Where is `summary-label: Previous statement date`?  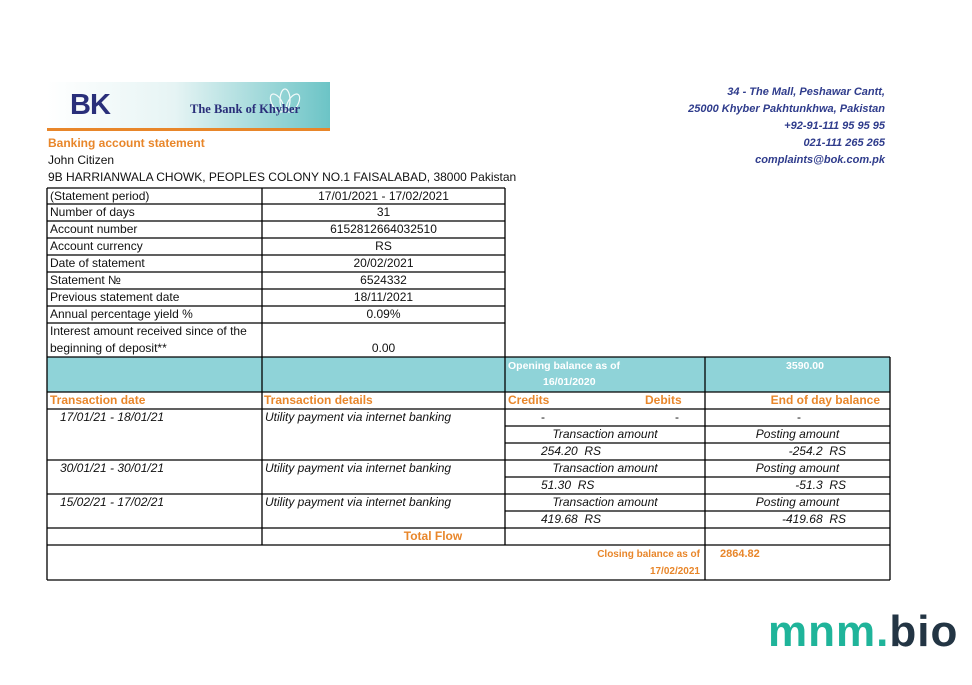
summary-label: Previous statement date is located at coordinates (115, 297).